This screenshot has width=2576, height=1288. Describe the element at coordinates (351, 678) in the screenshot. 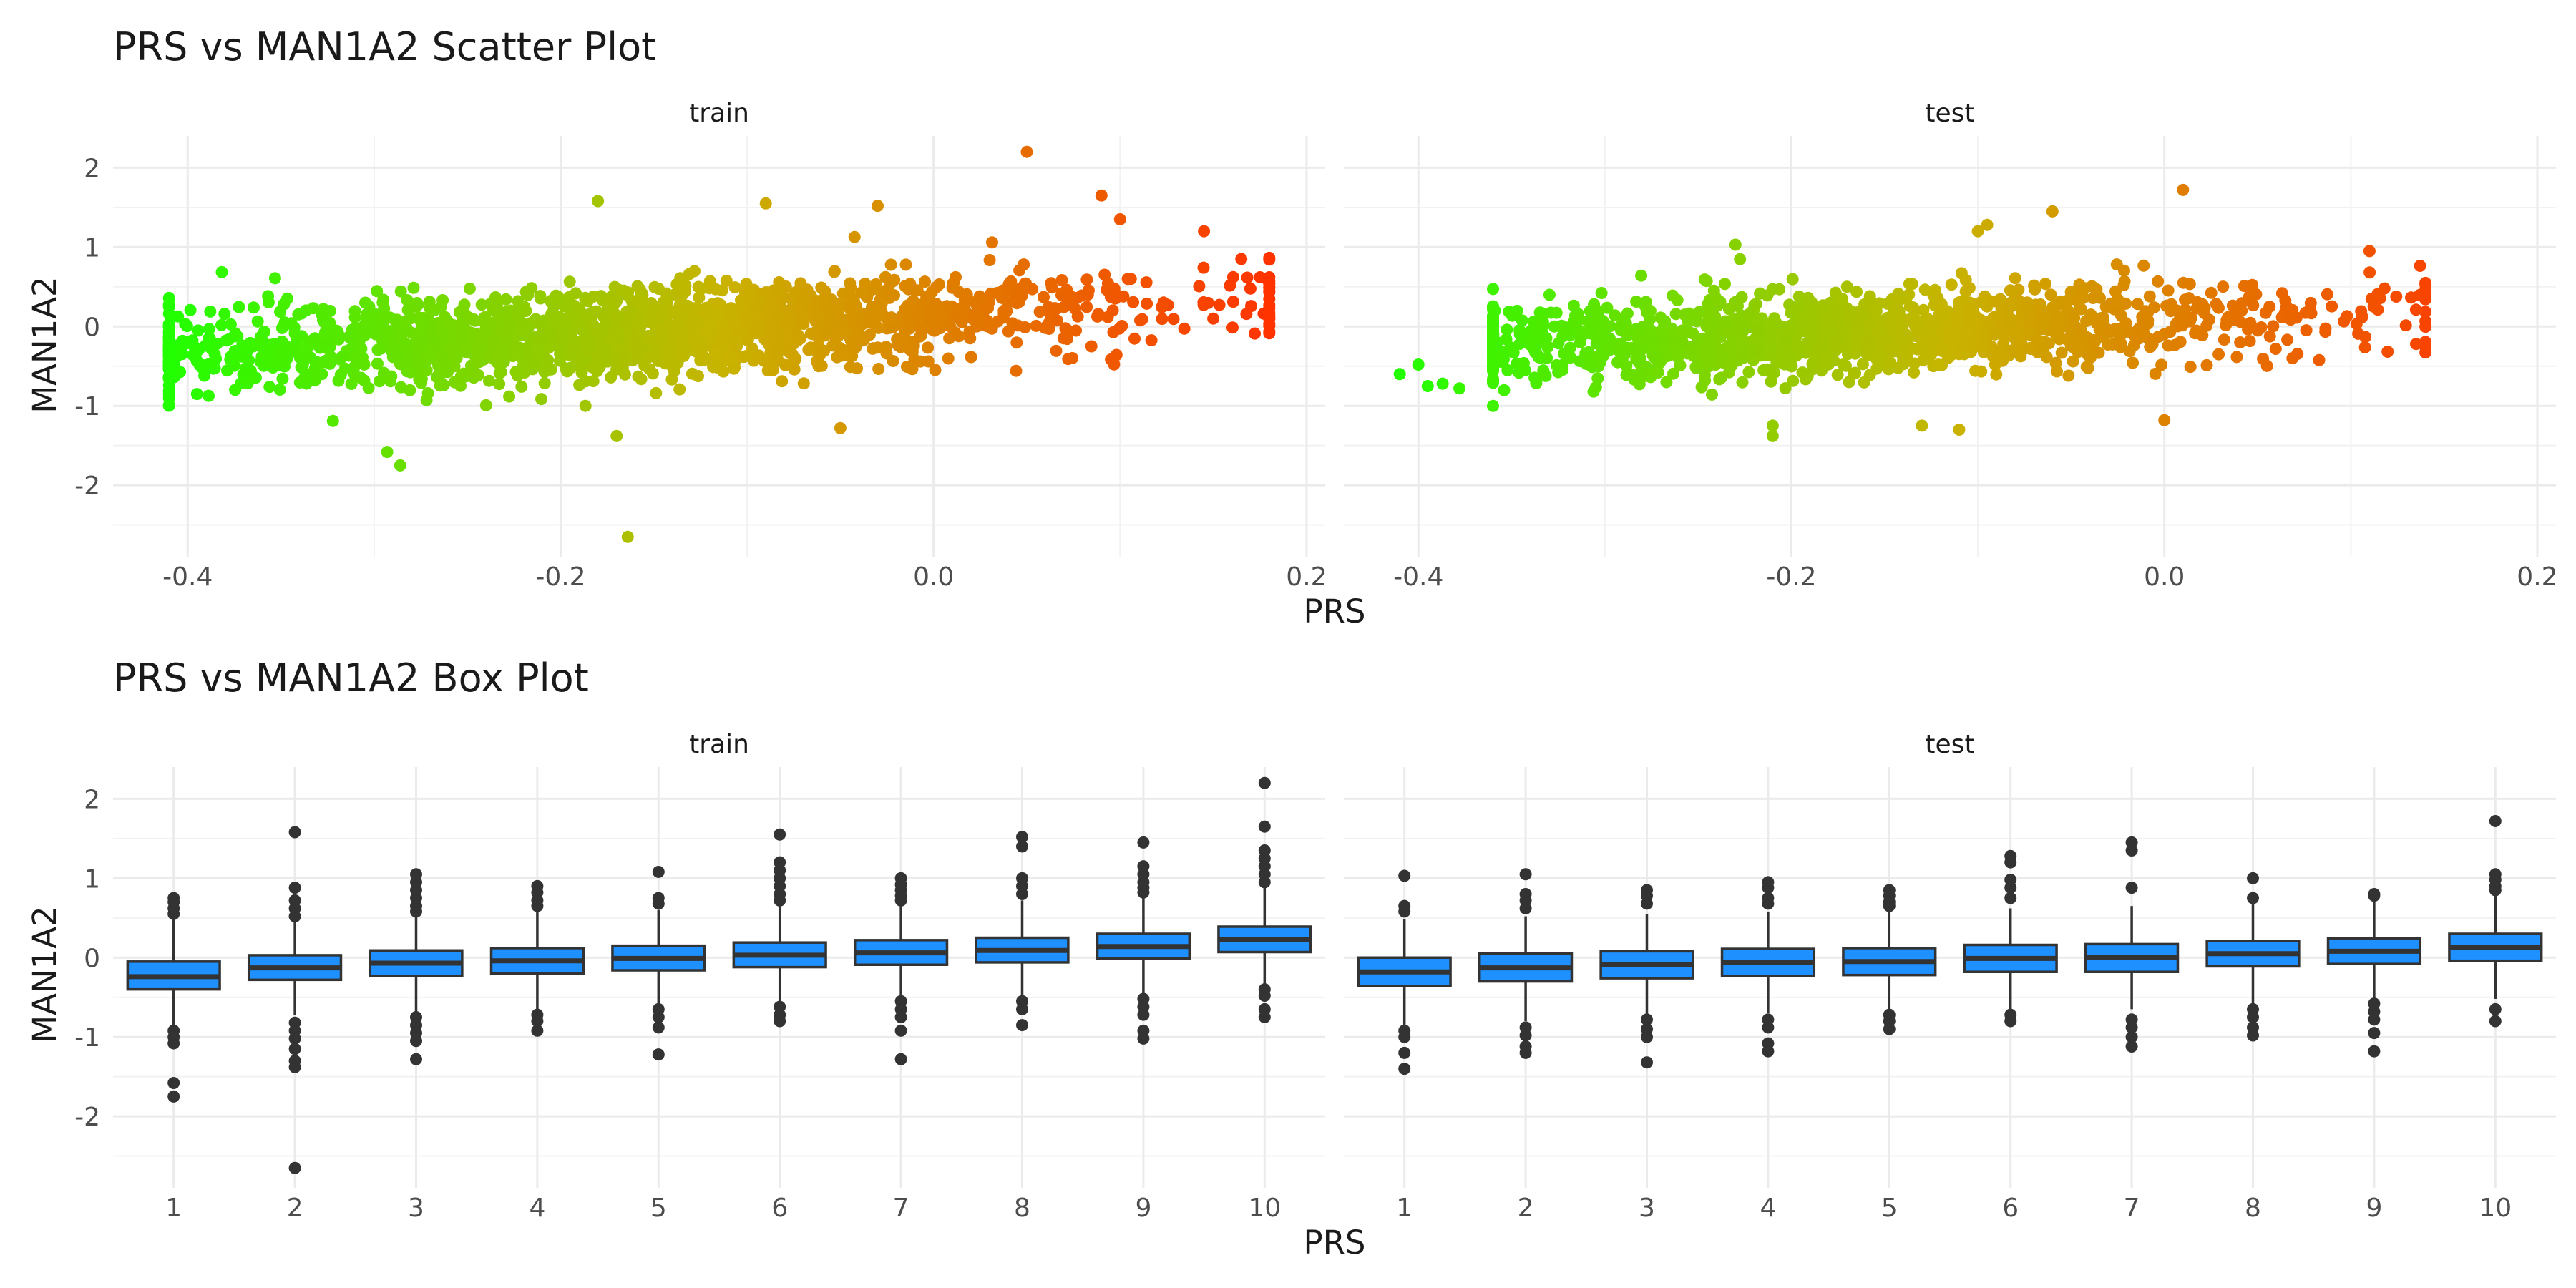

I see `box-title: PRS vs MAN1A2 Box Plot` at that location.